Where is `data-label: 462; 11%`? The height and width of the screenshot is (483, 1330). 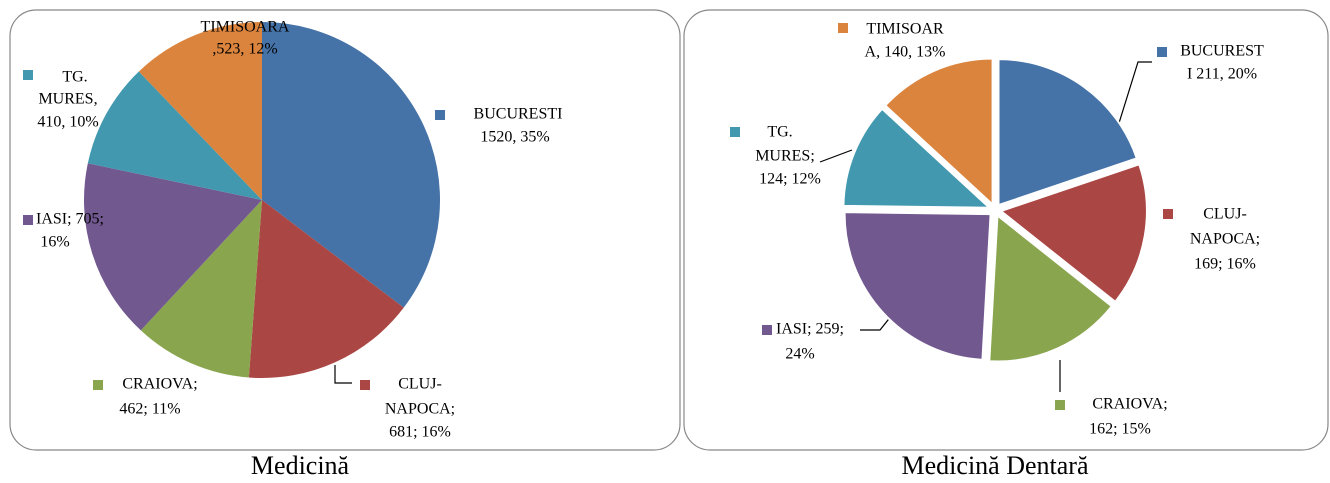 data-label: 462; 11% is located at coordinates (149, 409).